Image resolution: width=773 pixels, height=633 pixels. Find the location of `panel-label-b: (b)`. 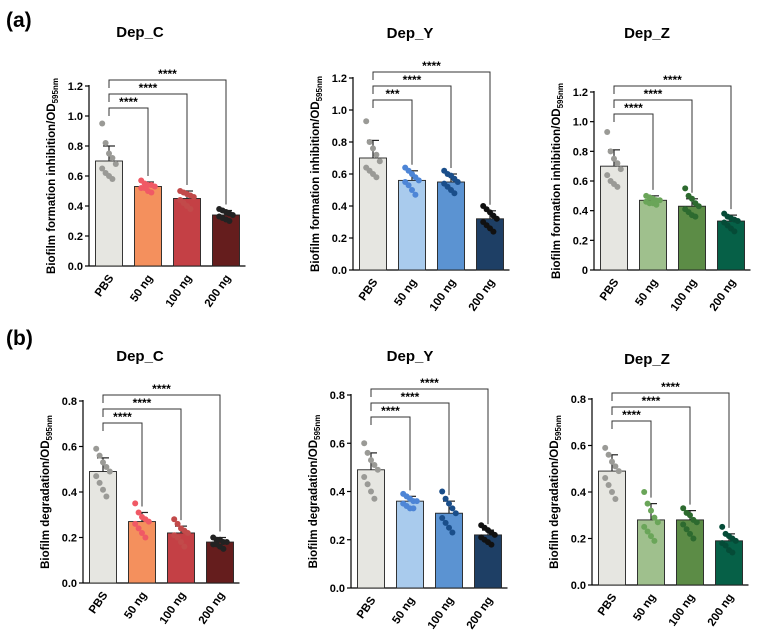

panel-label-b: (b) is located at coordinates (19, 338).